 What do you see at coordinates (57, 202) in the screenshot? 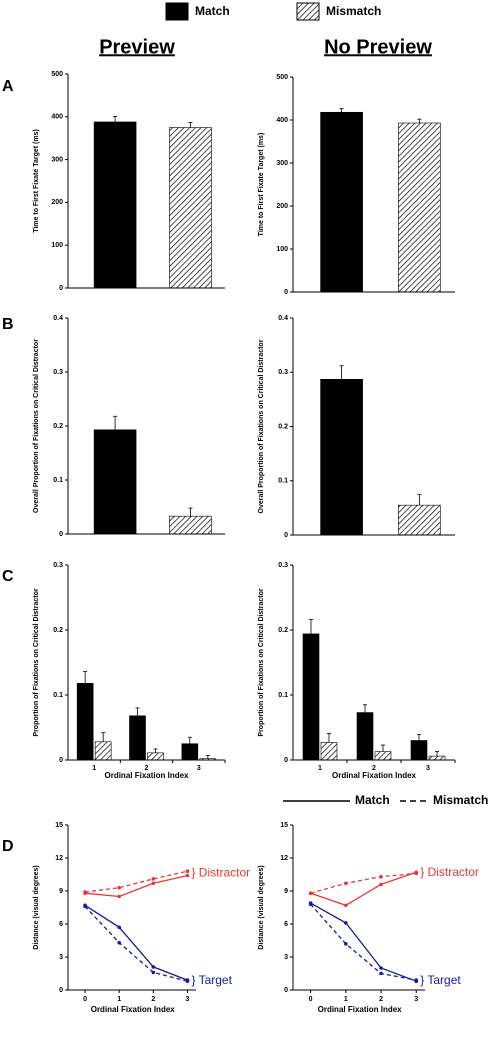
I see `y-tick-label: 200` at bounding box center [57, 202].